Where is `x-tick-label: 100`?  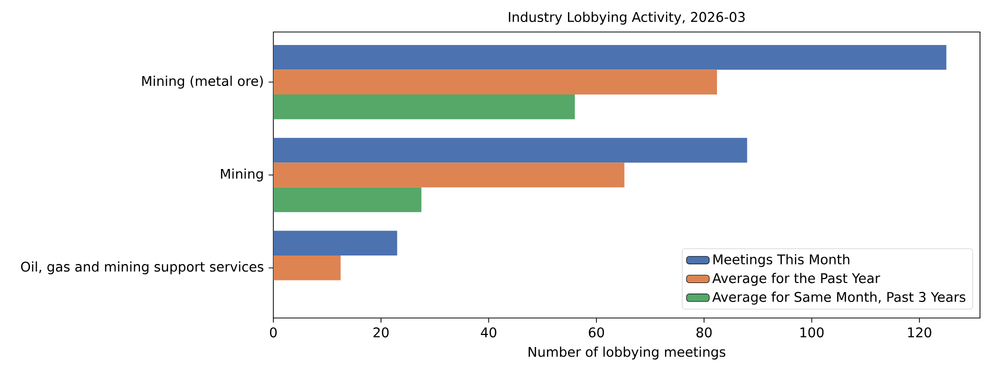 x-tick-label: 100 is located at coordinates (812, 332).